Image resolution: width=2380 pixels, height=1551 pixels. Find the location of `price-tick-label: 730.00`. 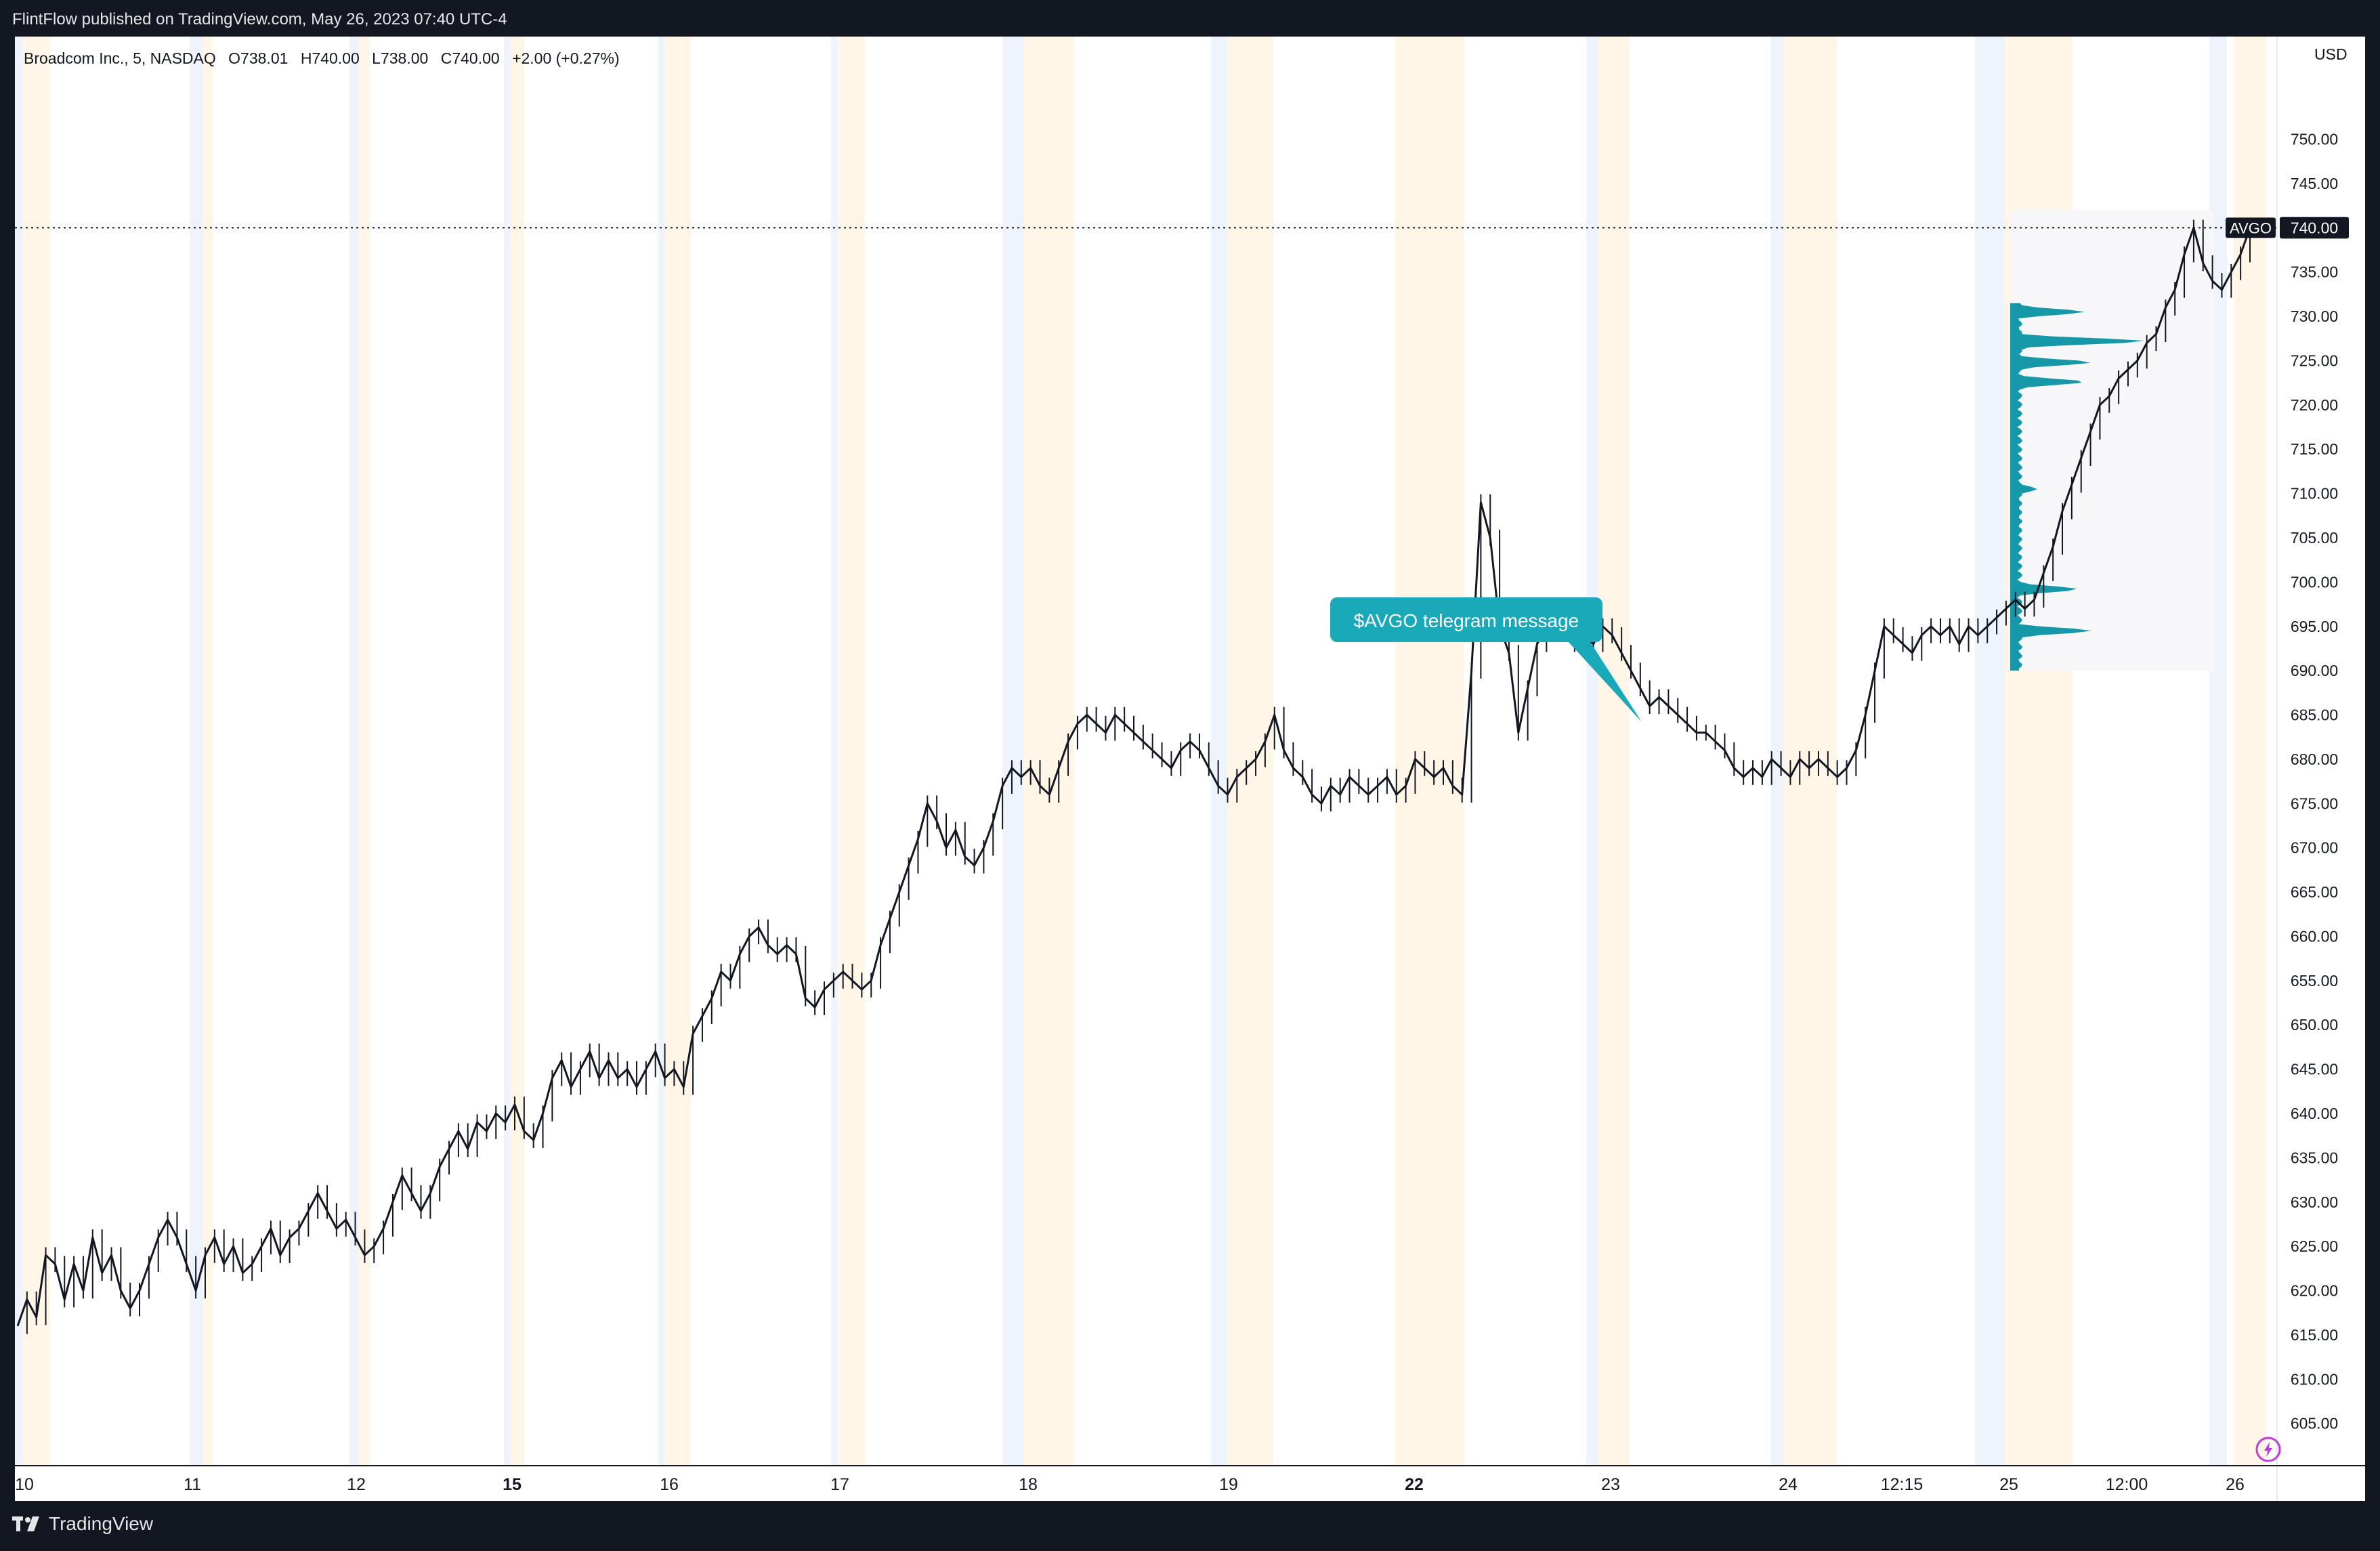

price-tick-label: 730.00 is located at coordinates (2314, 316).